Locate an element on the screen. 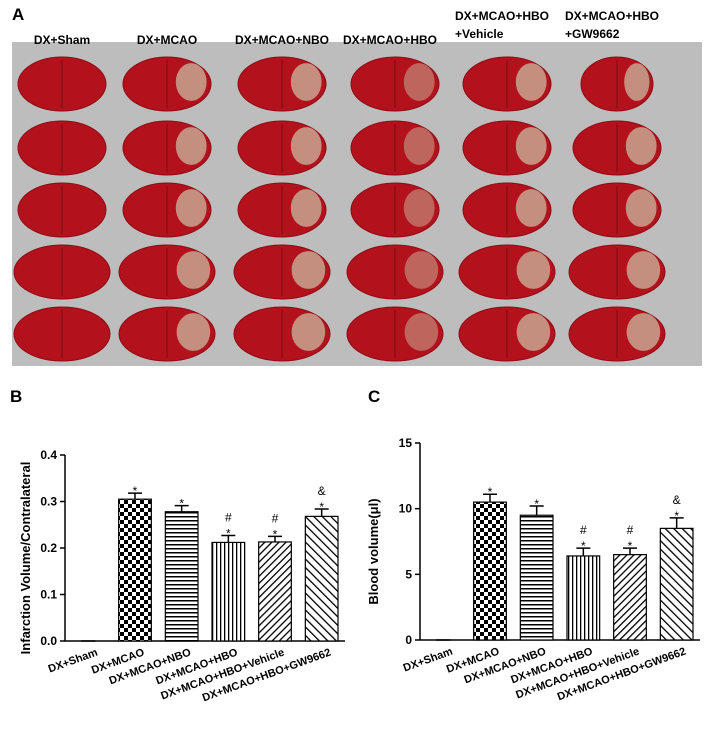  y-tick-label: 0.0 is located at coordinates (48, 641).